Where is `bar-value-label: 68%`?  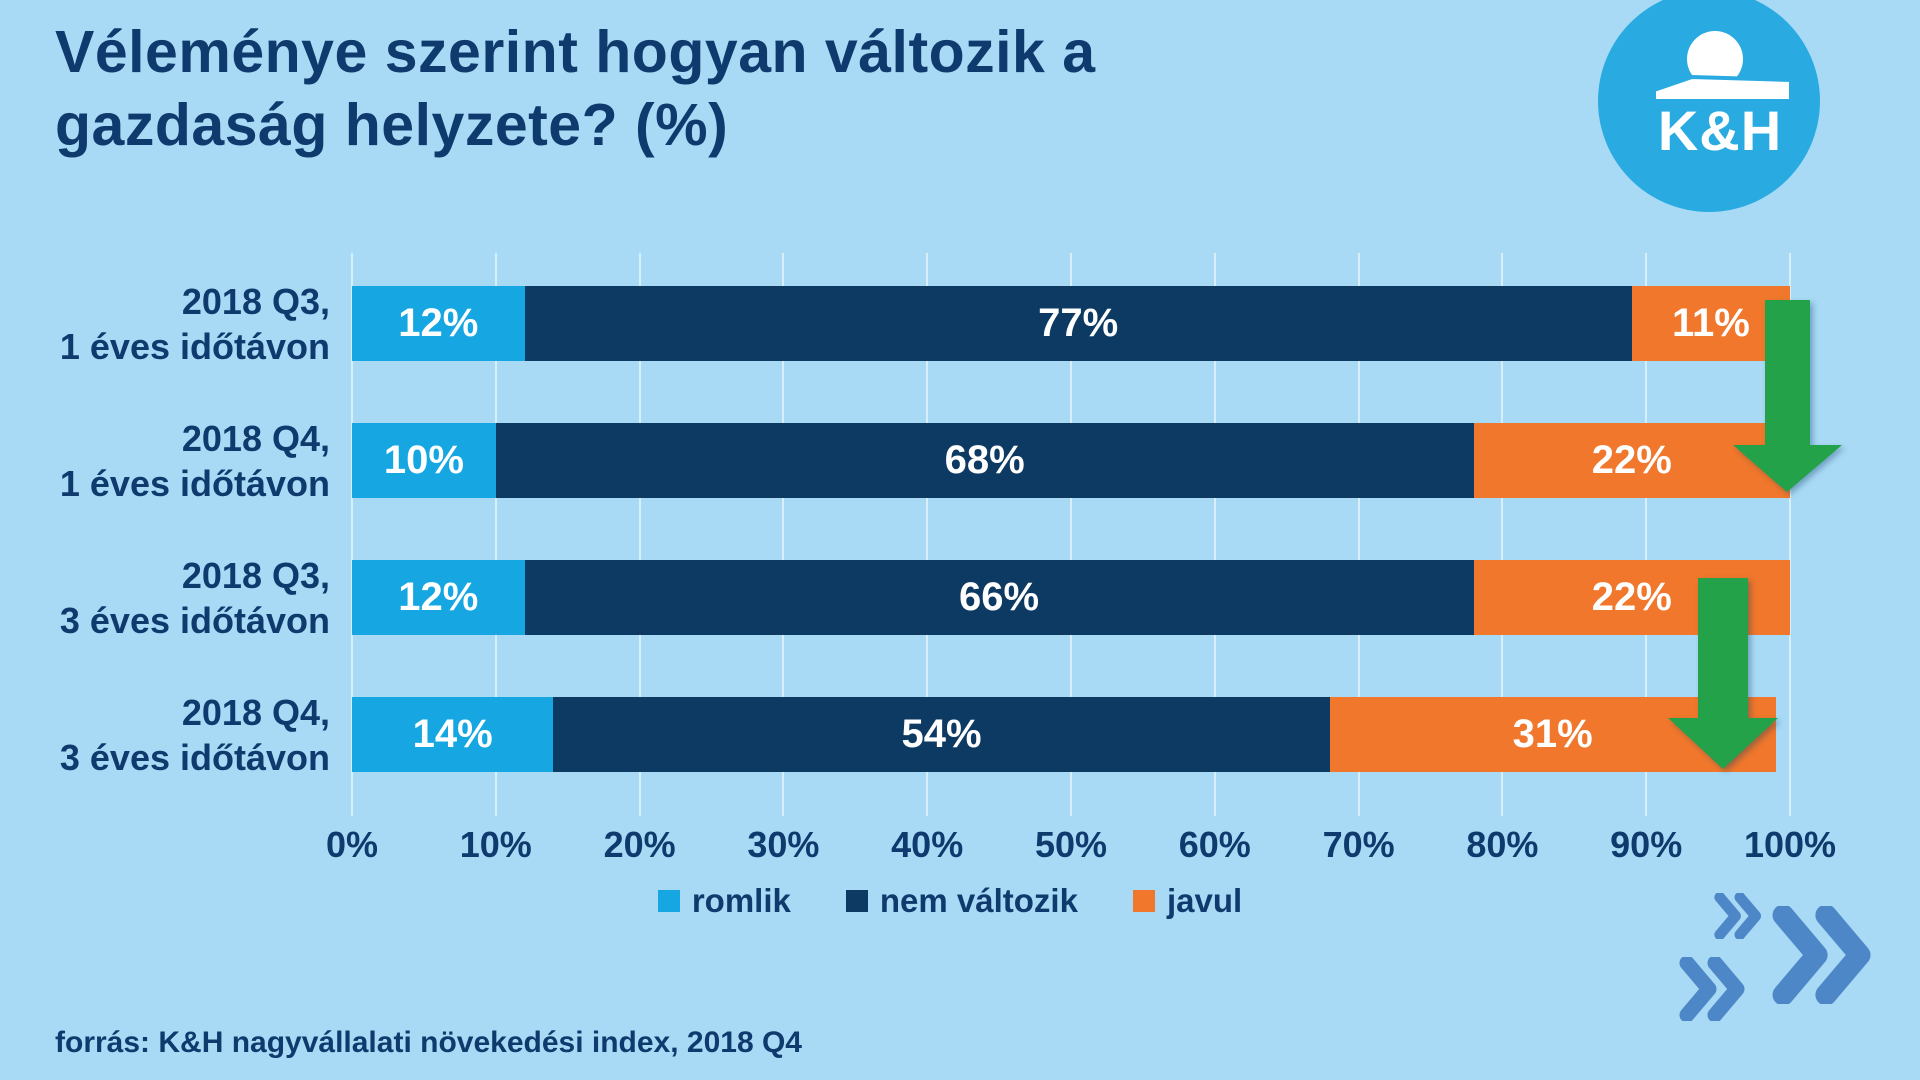 bar-value-label: 68% is located at coordinates (984, 460).